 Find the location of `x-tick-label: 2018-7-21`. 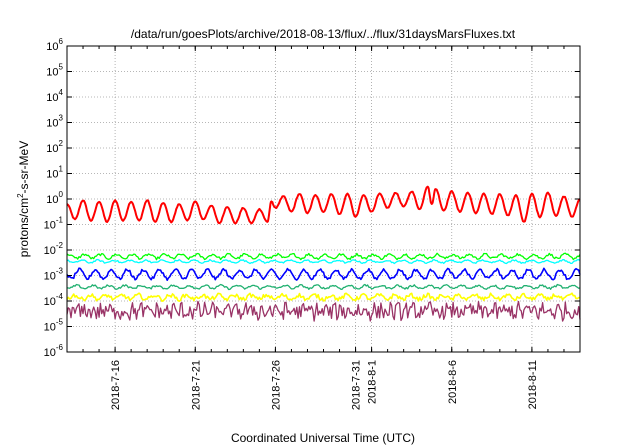

x-tick-label: 2018-7-21 is located at coordinates (196, 385).